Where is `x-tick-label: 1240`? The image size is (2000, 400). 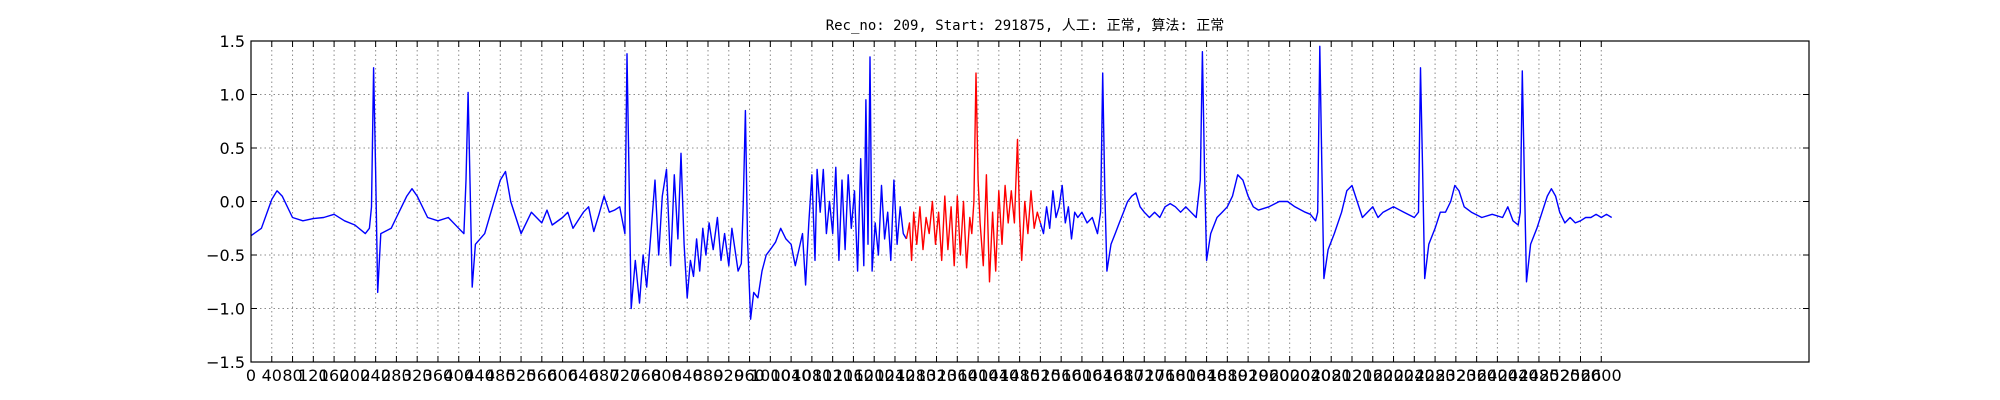
x-tick-label: 1240 is located at coordinates (895, 375).